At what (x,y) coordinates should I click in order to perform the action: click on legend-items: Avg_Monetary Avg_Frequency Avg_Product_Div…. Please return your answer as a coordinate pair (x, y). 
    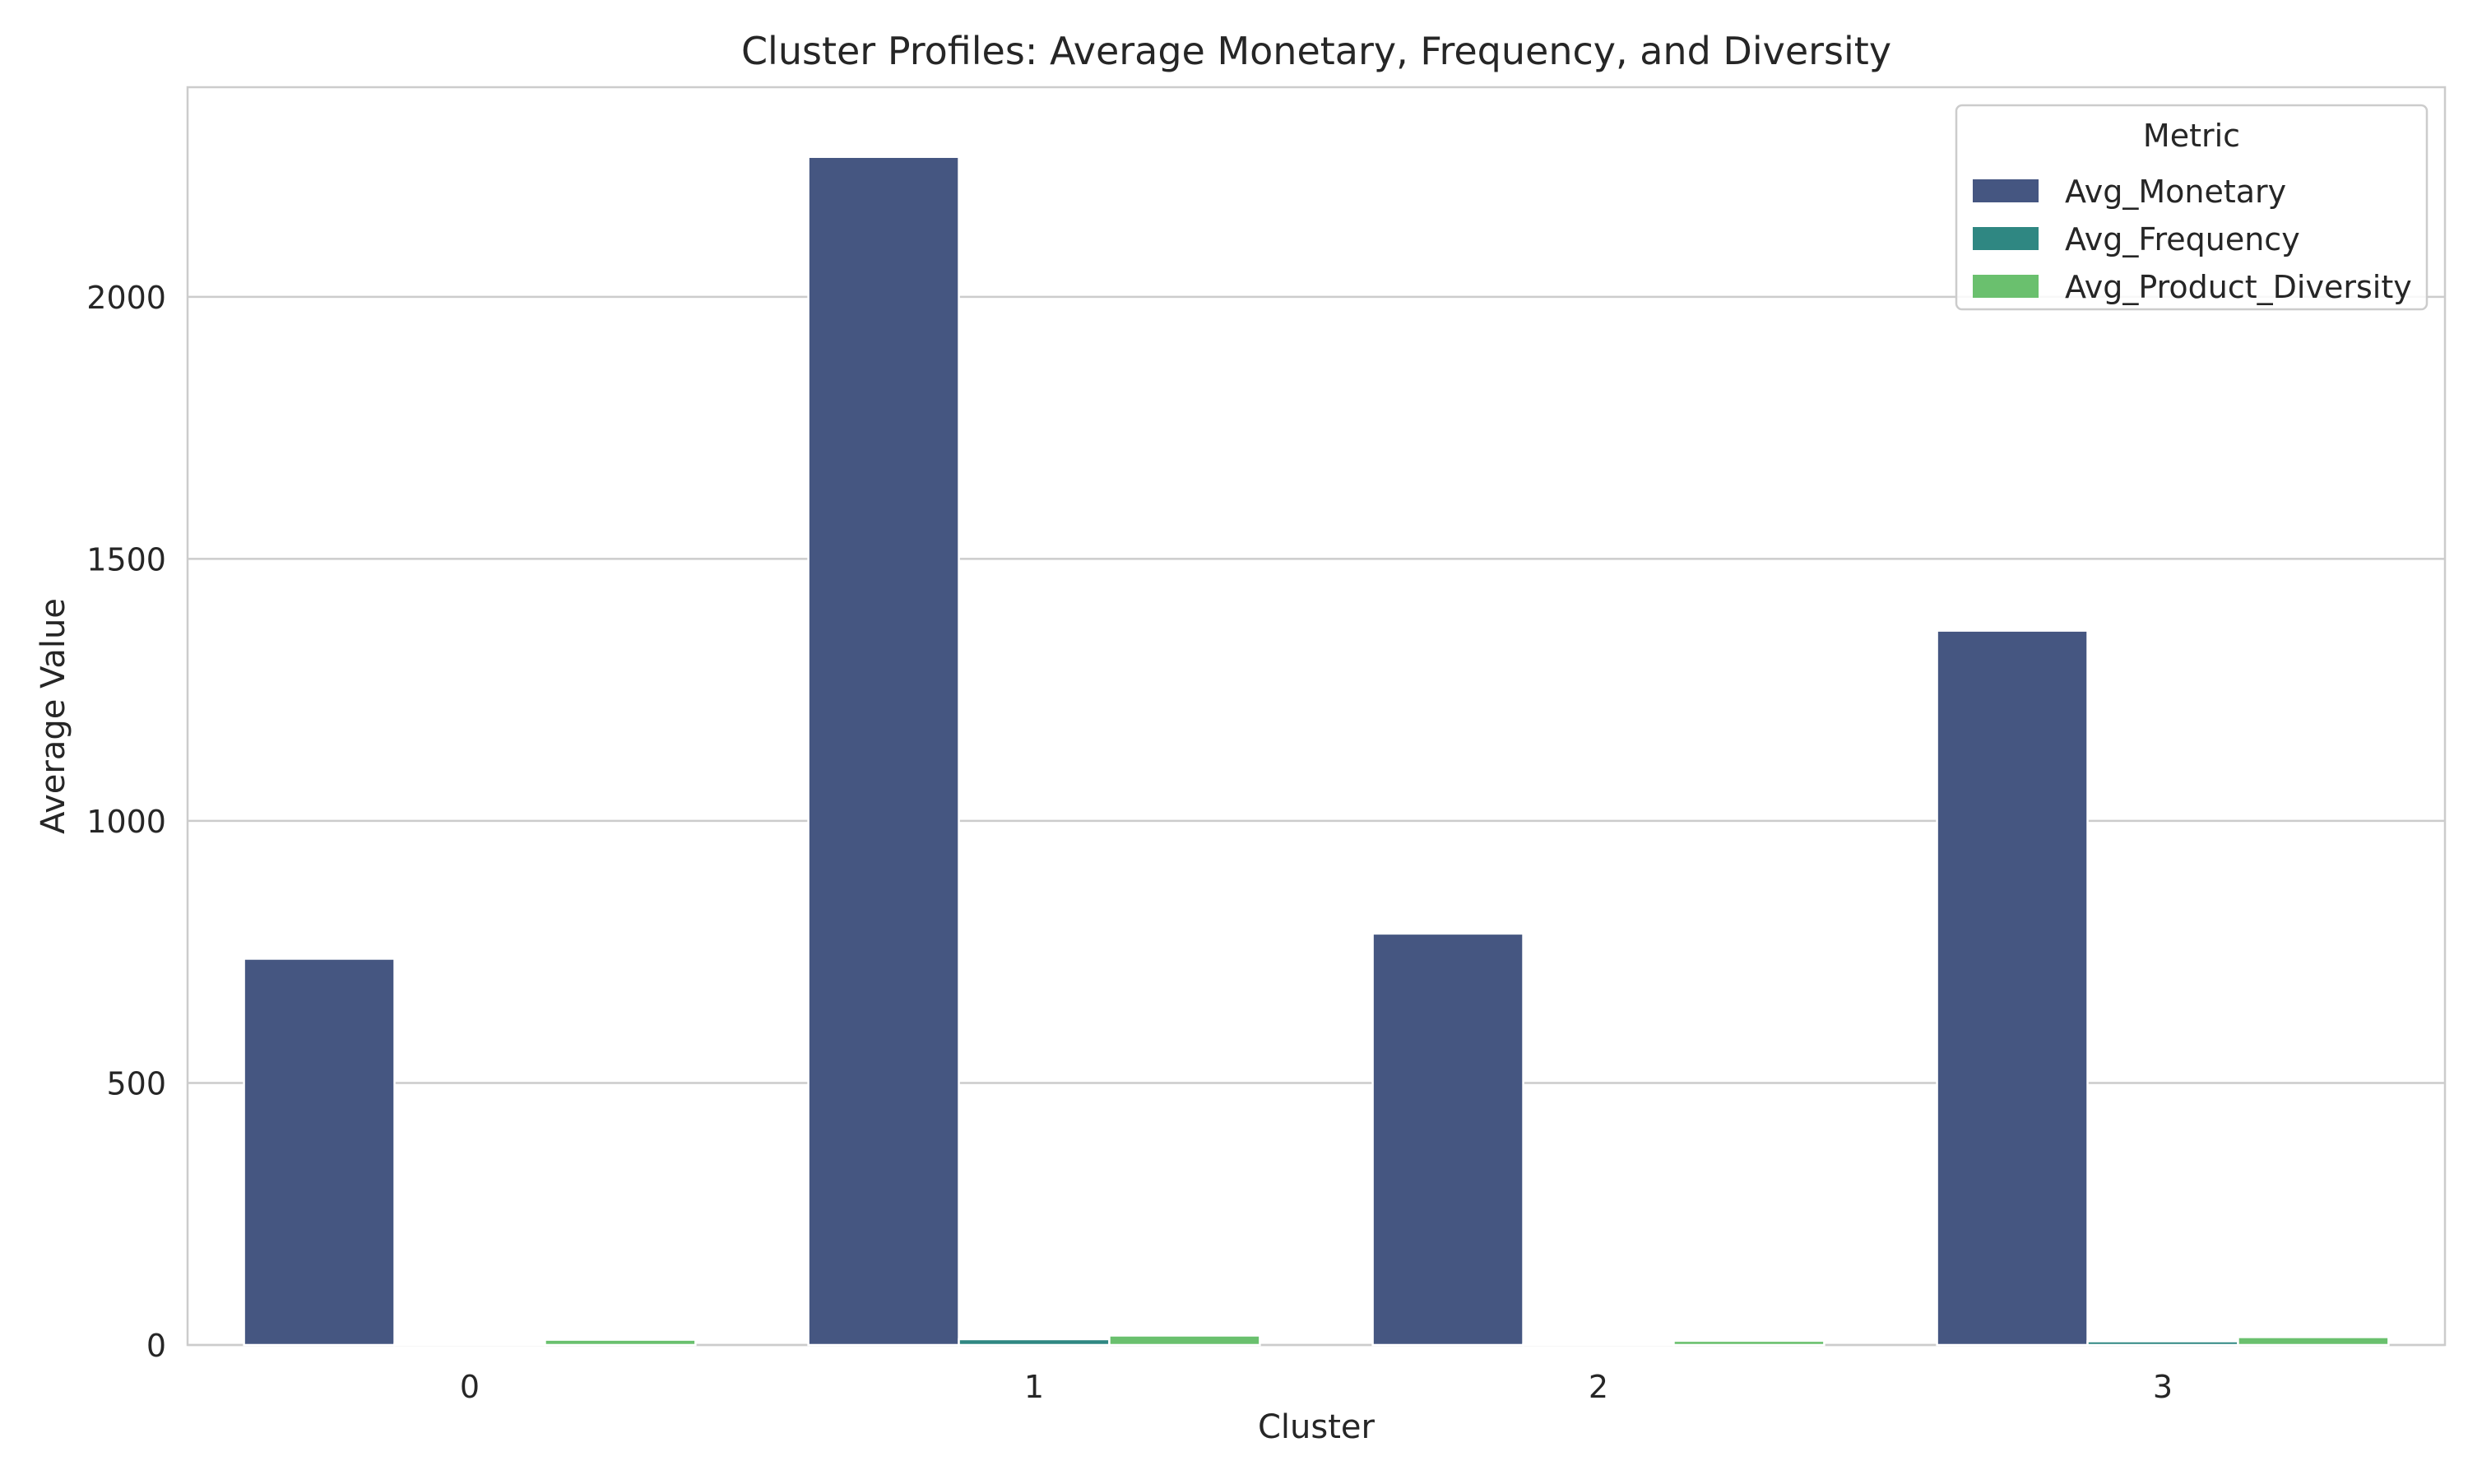
    Looking at the image, I should click on (2192, 239).